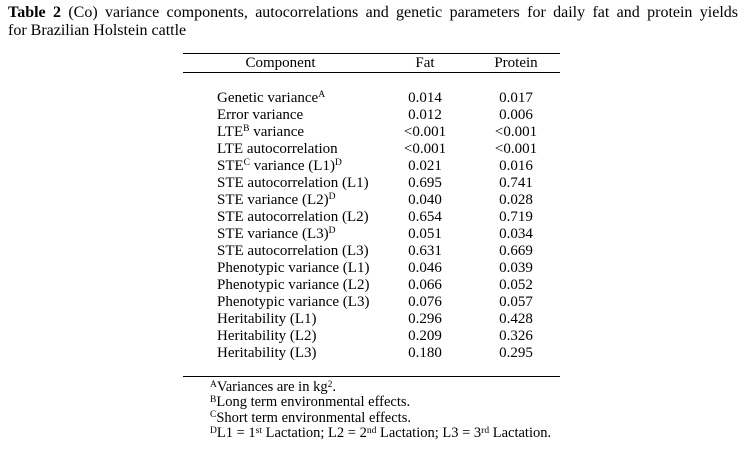  What do you see at coordinates (247, 163) in the screenshot?
I see `superscript: C` at bounding box center [247, 163].